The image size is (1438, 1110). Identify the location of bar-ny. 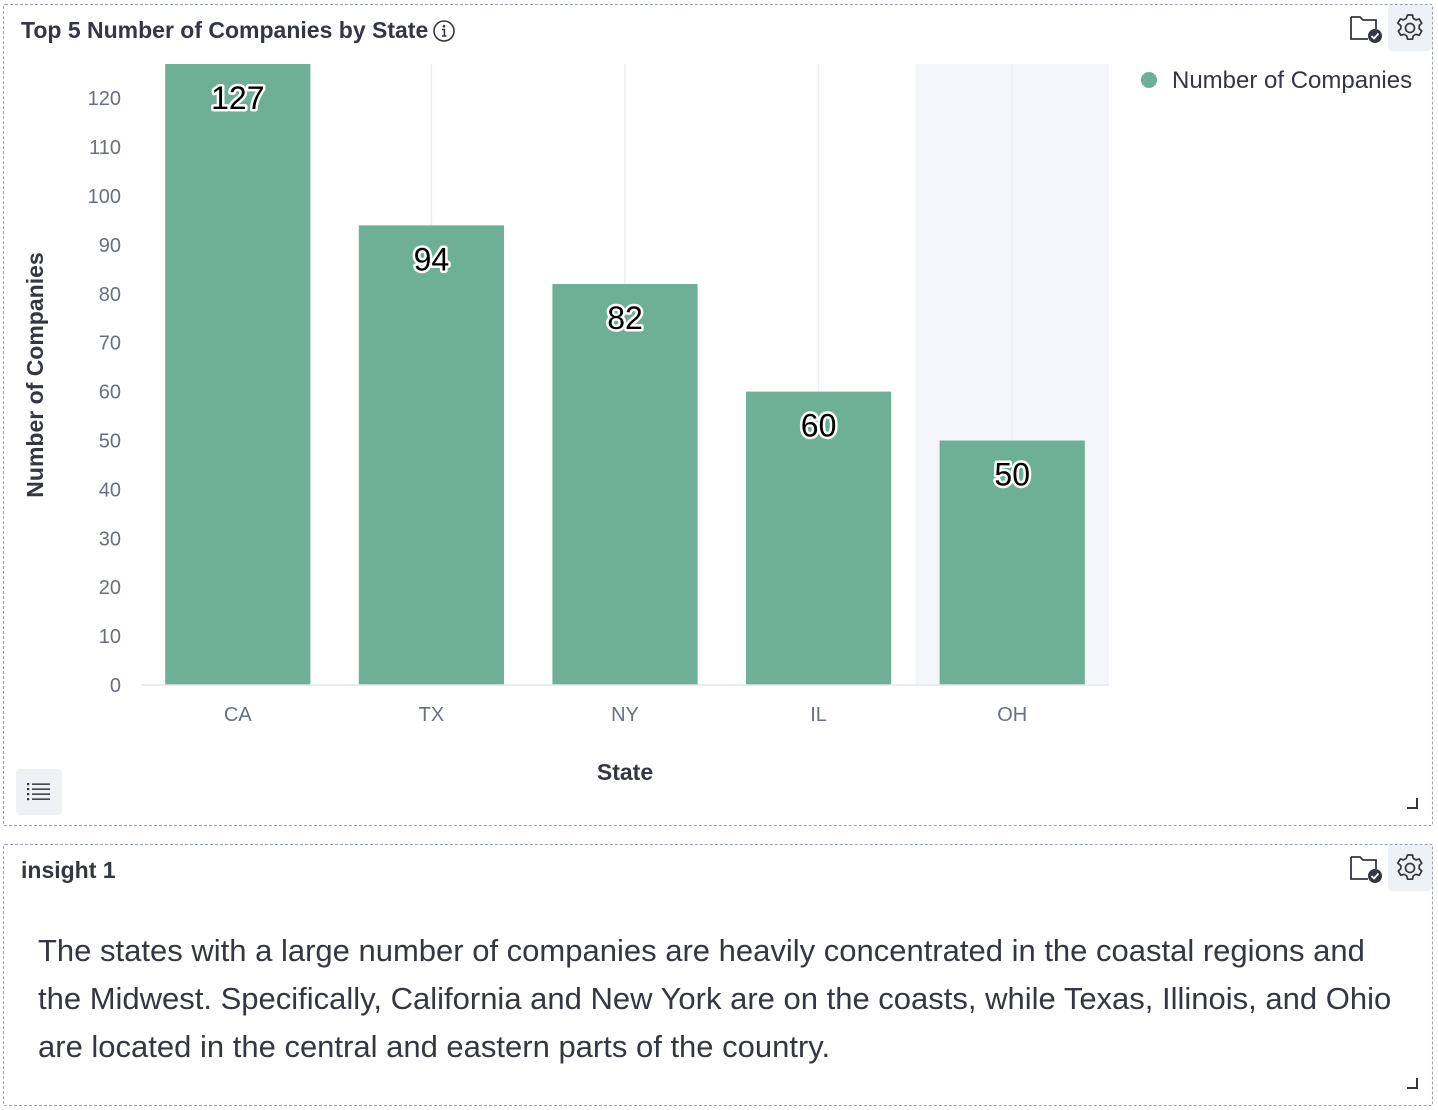
(625, 484).